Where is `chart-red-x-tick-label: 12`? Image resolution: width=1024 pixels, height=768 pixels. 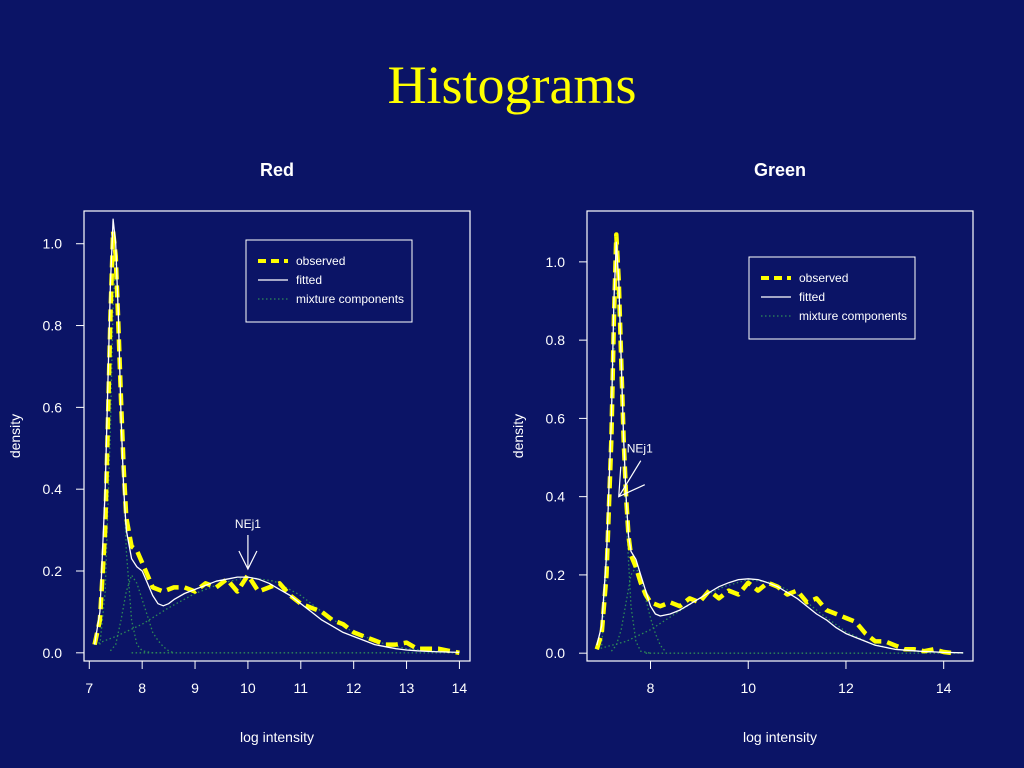
chart-red-x-tick-label: 12 is located at coordinates (354, 688).